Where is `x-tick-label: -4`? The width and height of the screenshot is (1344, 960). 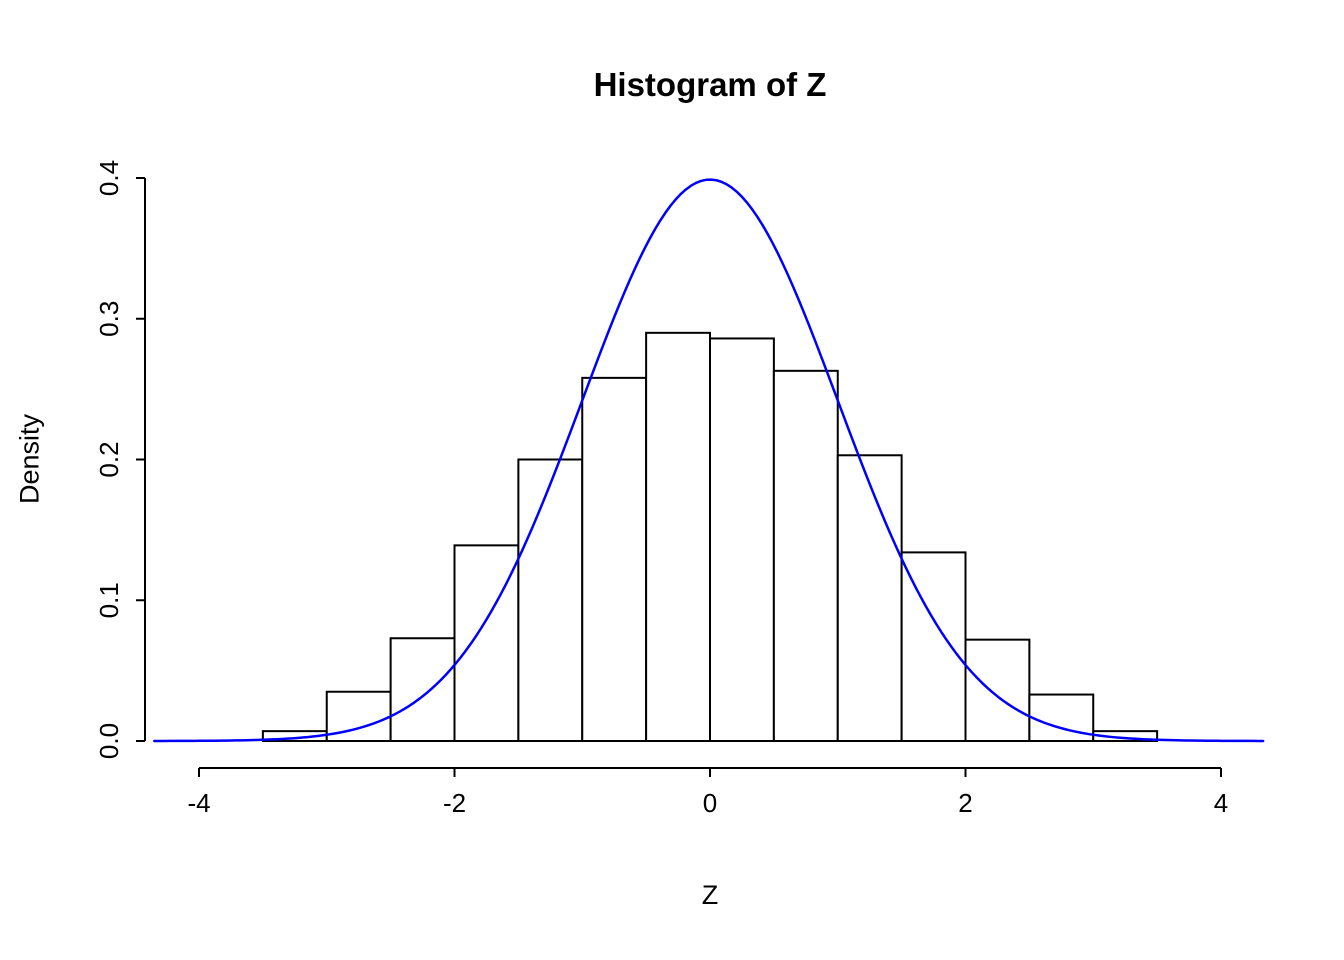 x-tick-label: -4 is located at coordinates (198, 803).